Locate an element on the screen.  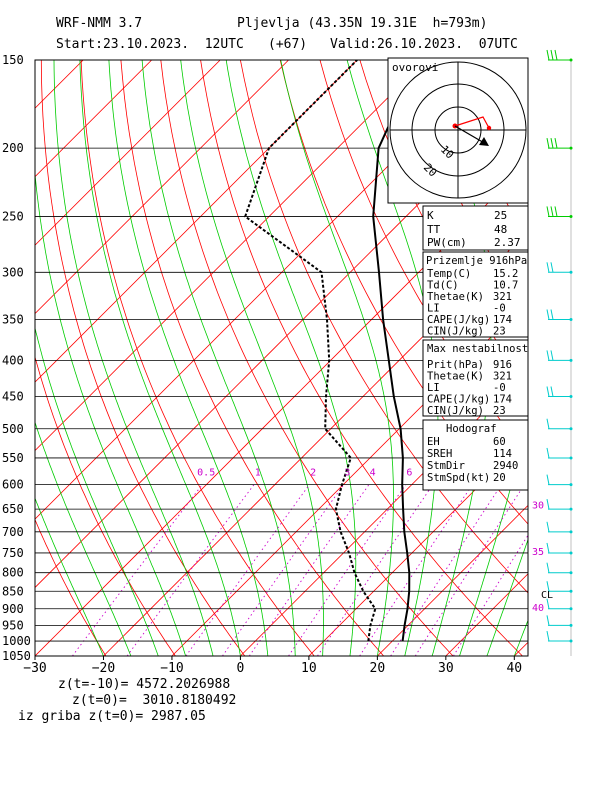
info-value: 916 is located at coordinates (502, 365).